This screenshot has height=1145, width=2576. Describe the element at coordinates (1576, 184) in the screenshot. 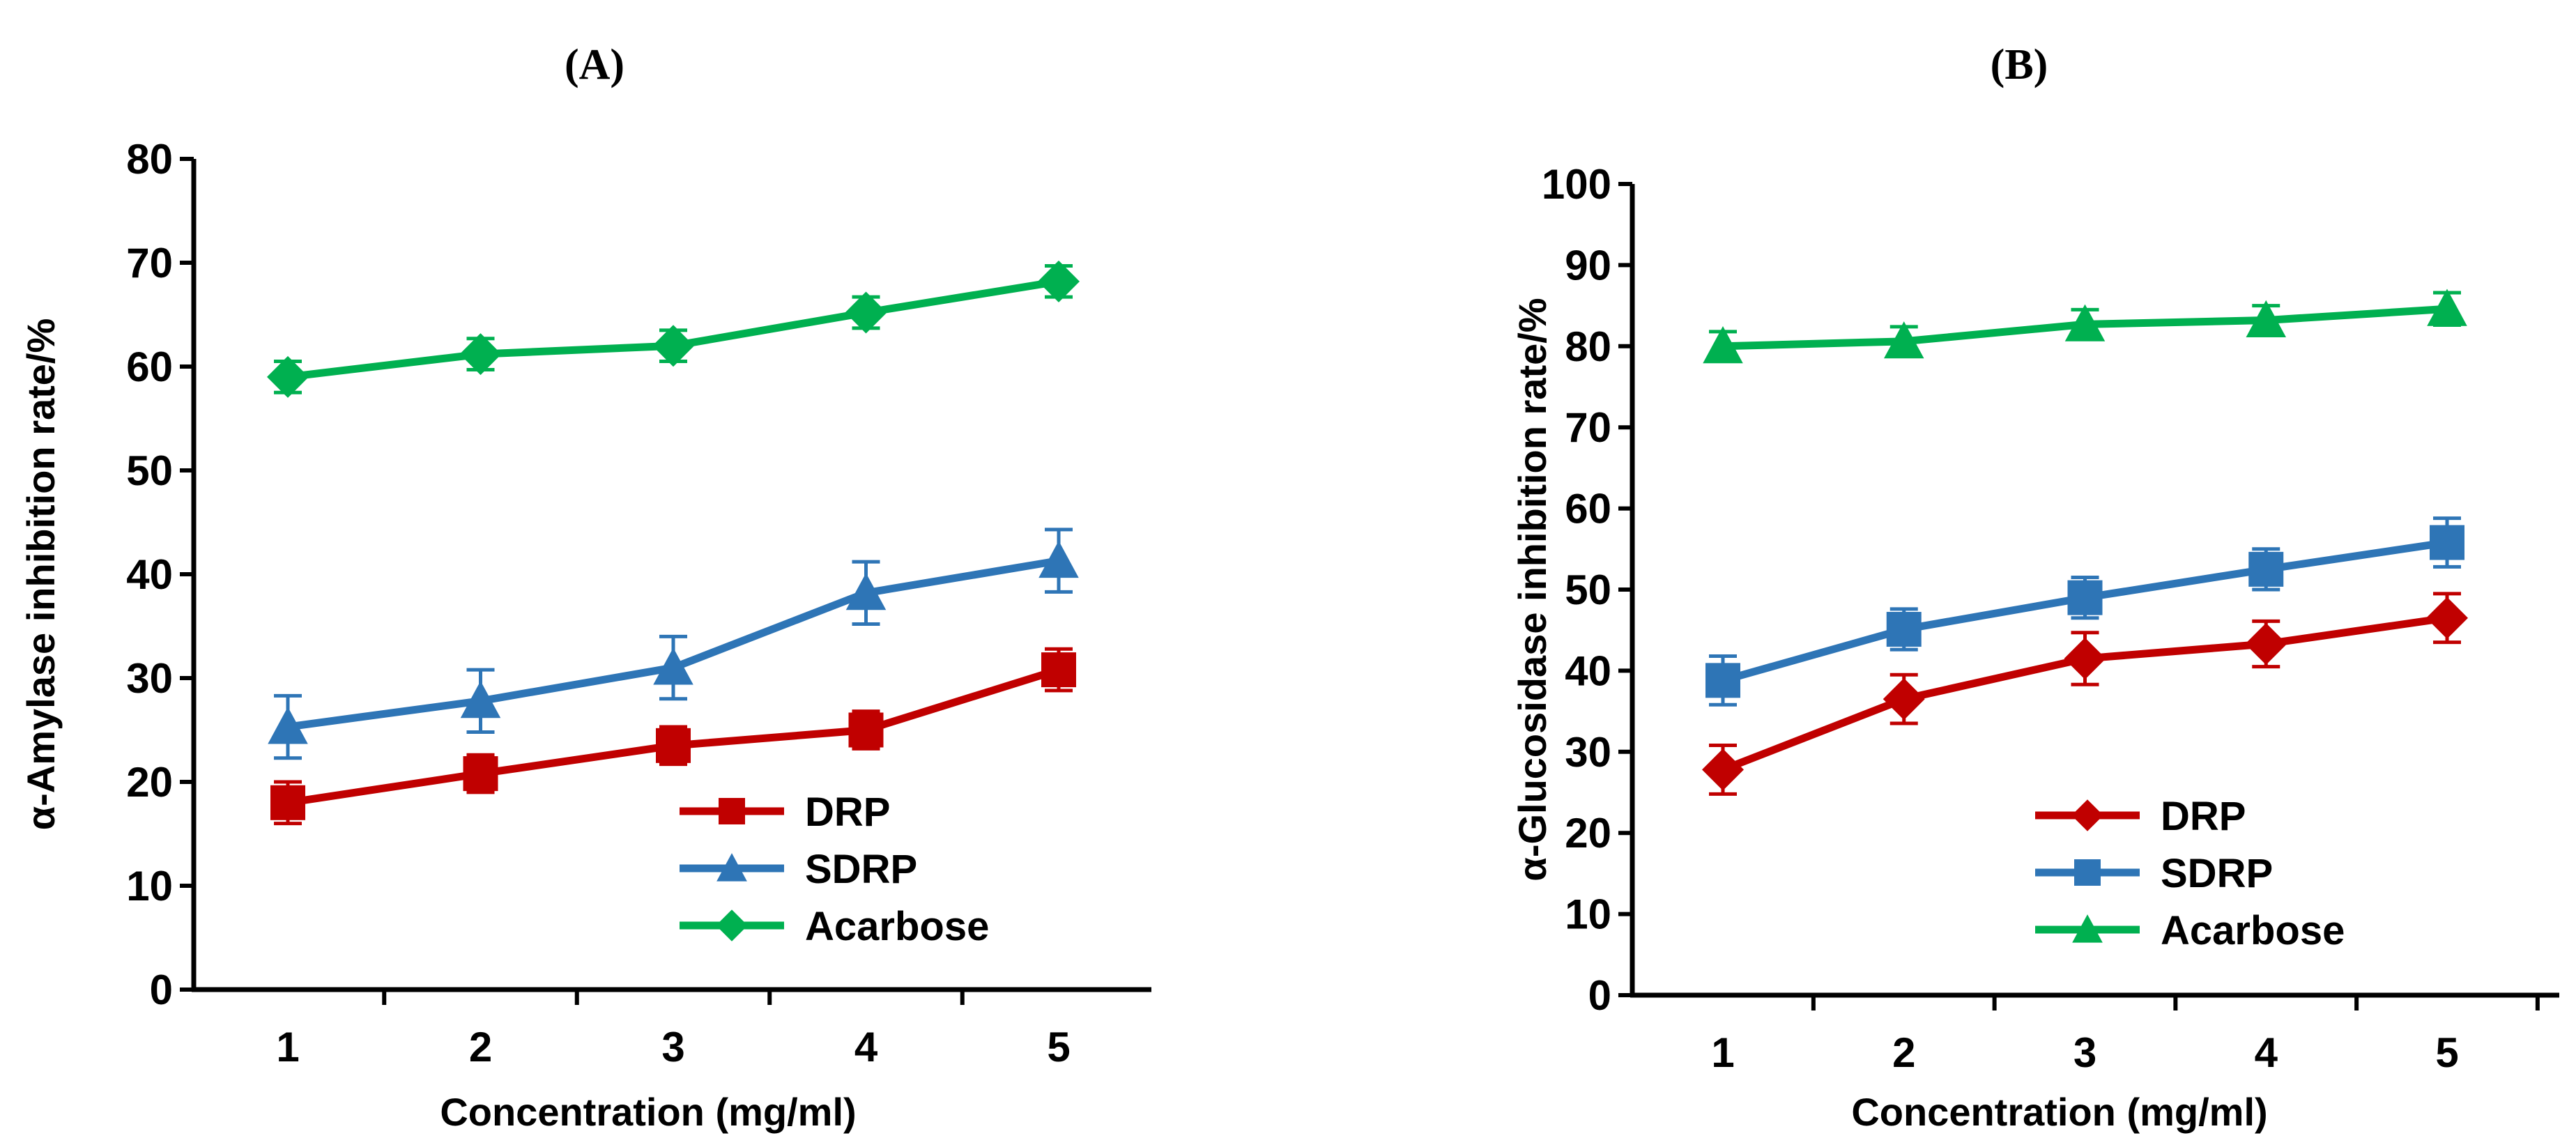

I see `y-tick-label: 100` at that location.